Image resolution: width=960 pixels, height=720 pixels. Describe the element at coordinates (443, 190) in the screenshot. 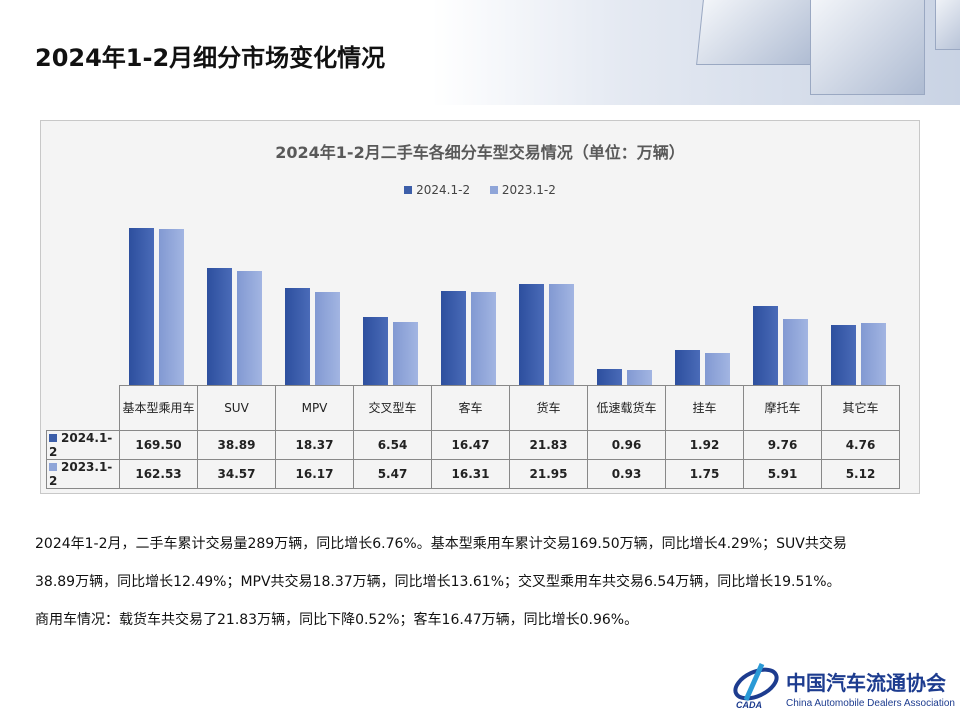

I see `legend-label: 2024.1-2` at that location.